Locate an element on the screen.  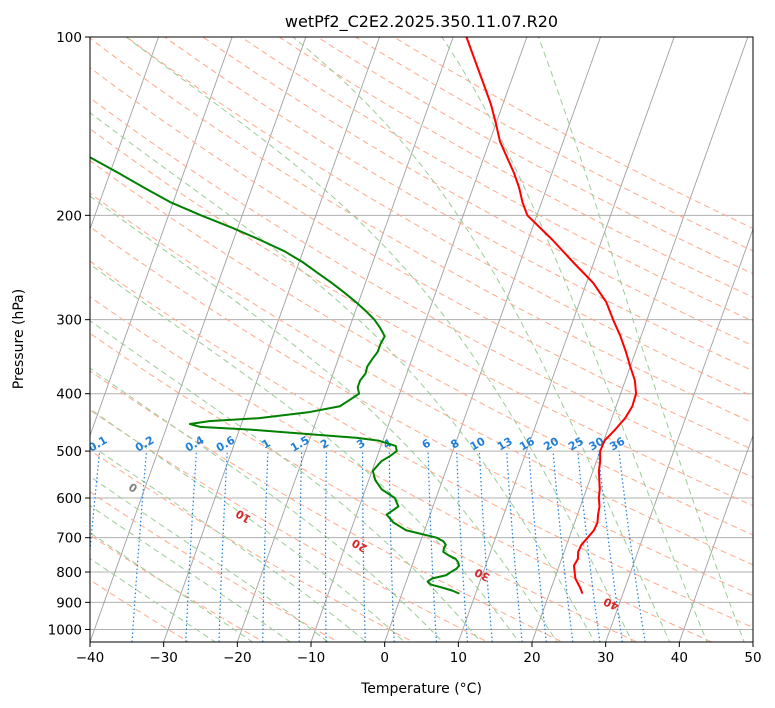
y-axis-label: Pressure (hPa) is located at coordinates (19, 339).